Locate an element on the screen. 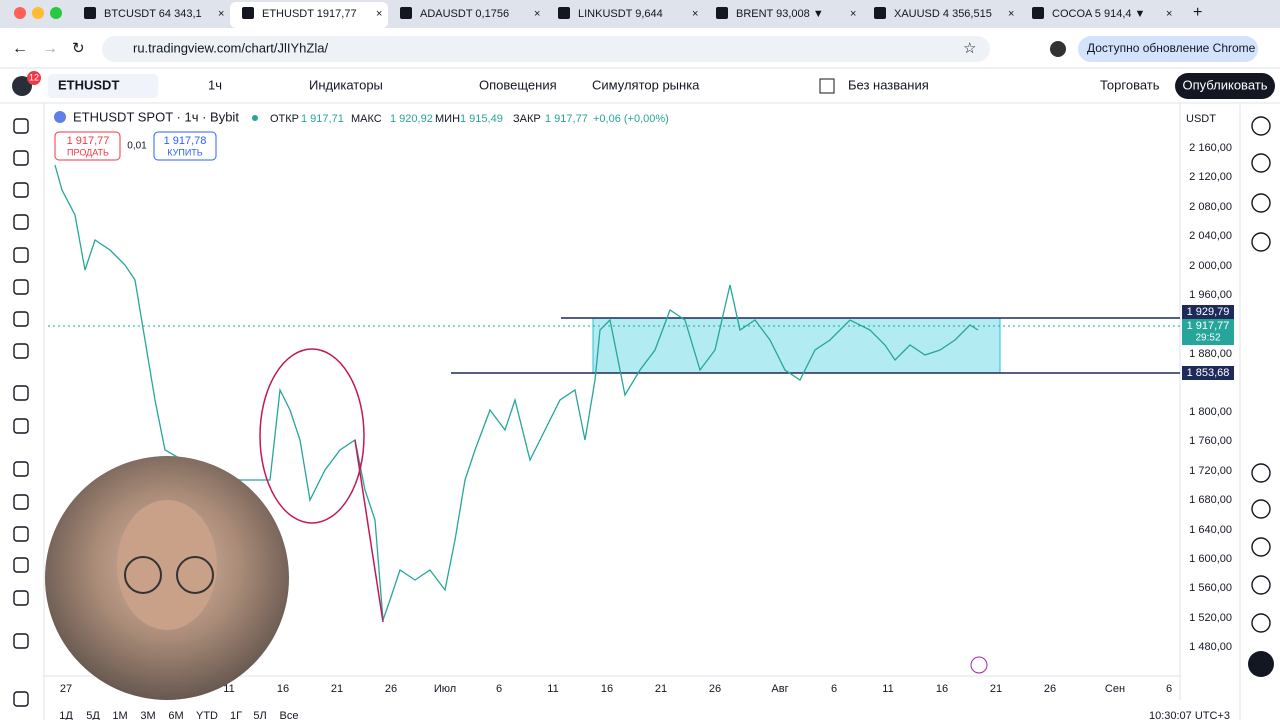 The image size is (1280, 725). interval: 1ч is located at coordinates (215, 84).